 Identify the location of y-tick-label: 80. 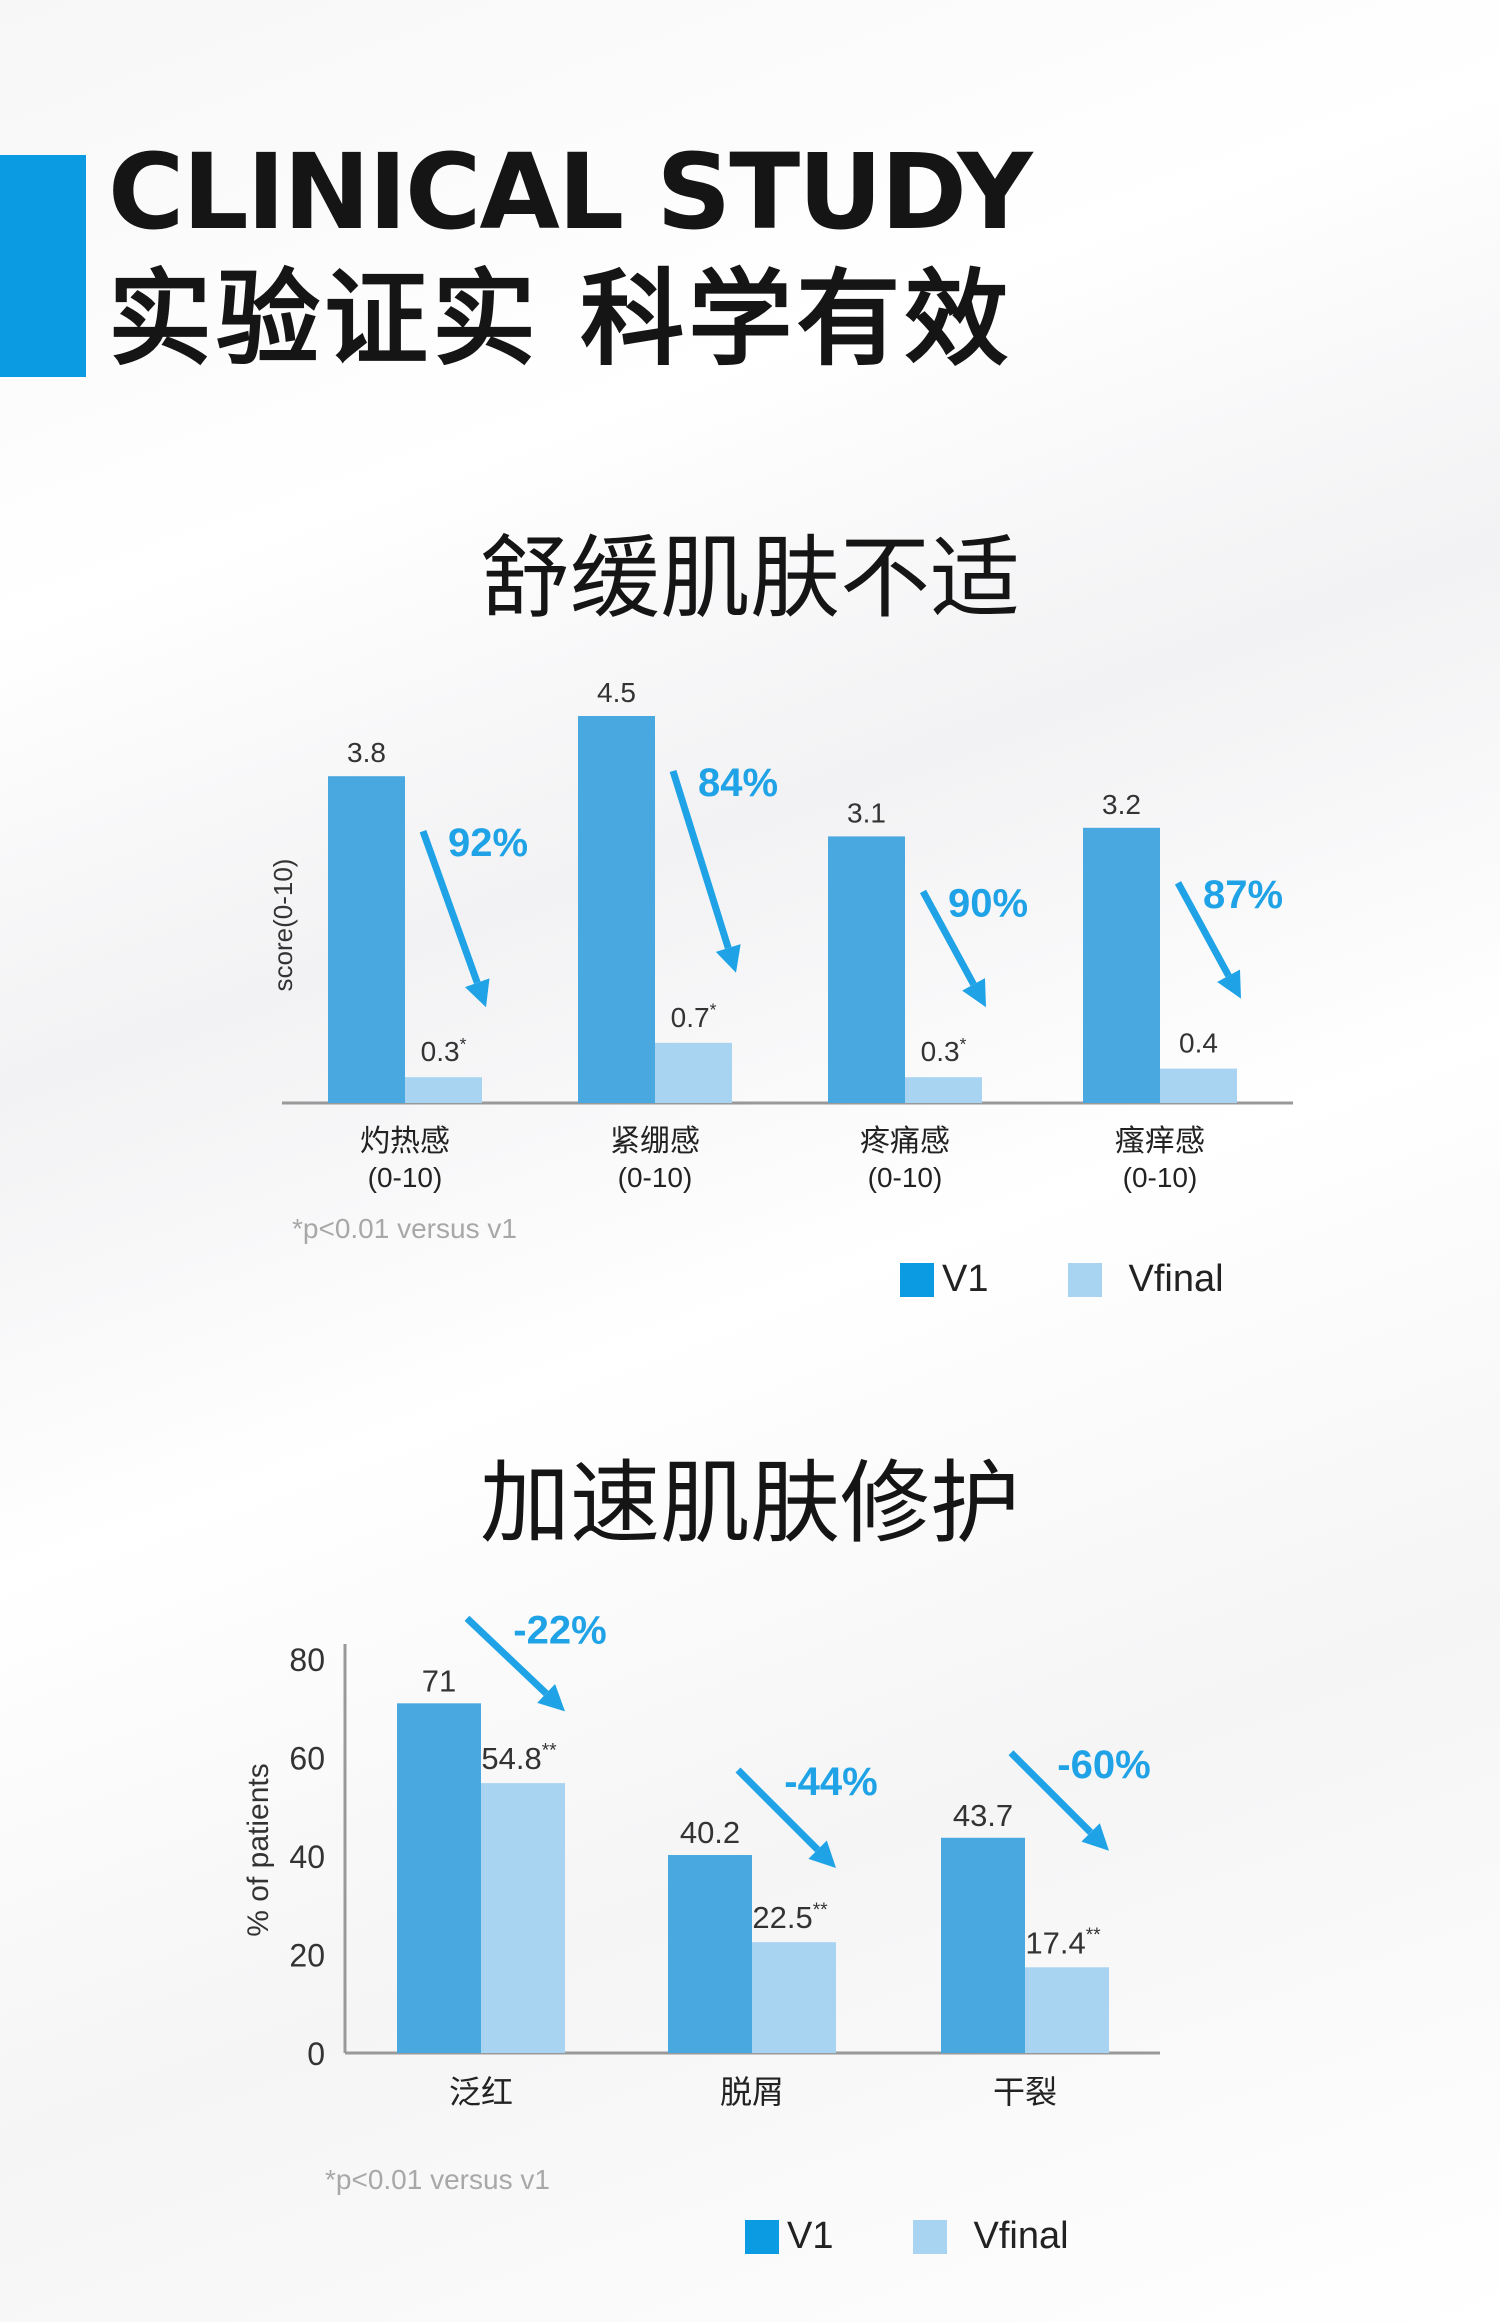
(307, 1660).